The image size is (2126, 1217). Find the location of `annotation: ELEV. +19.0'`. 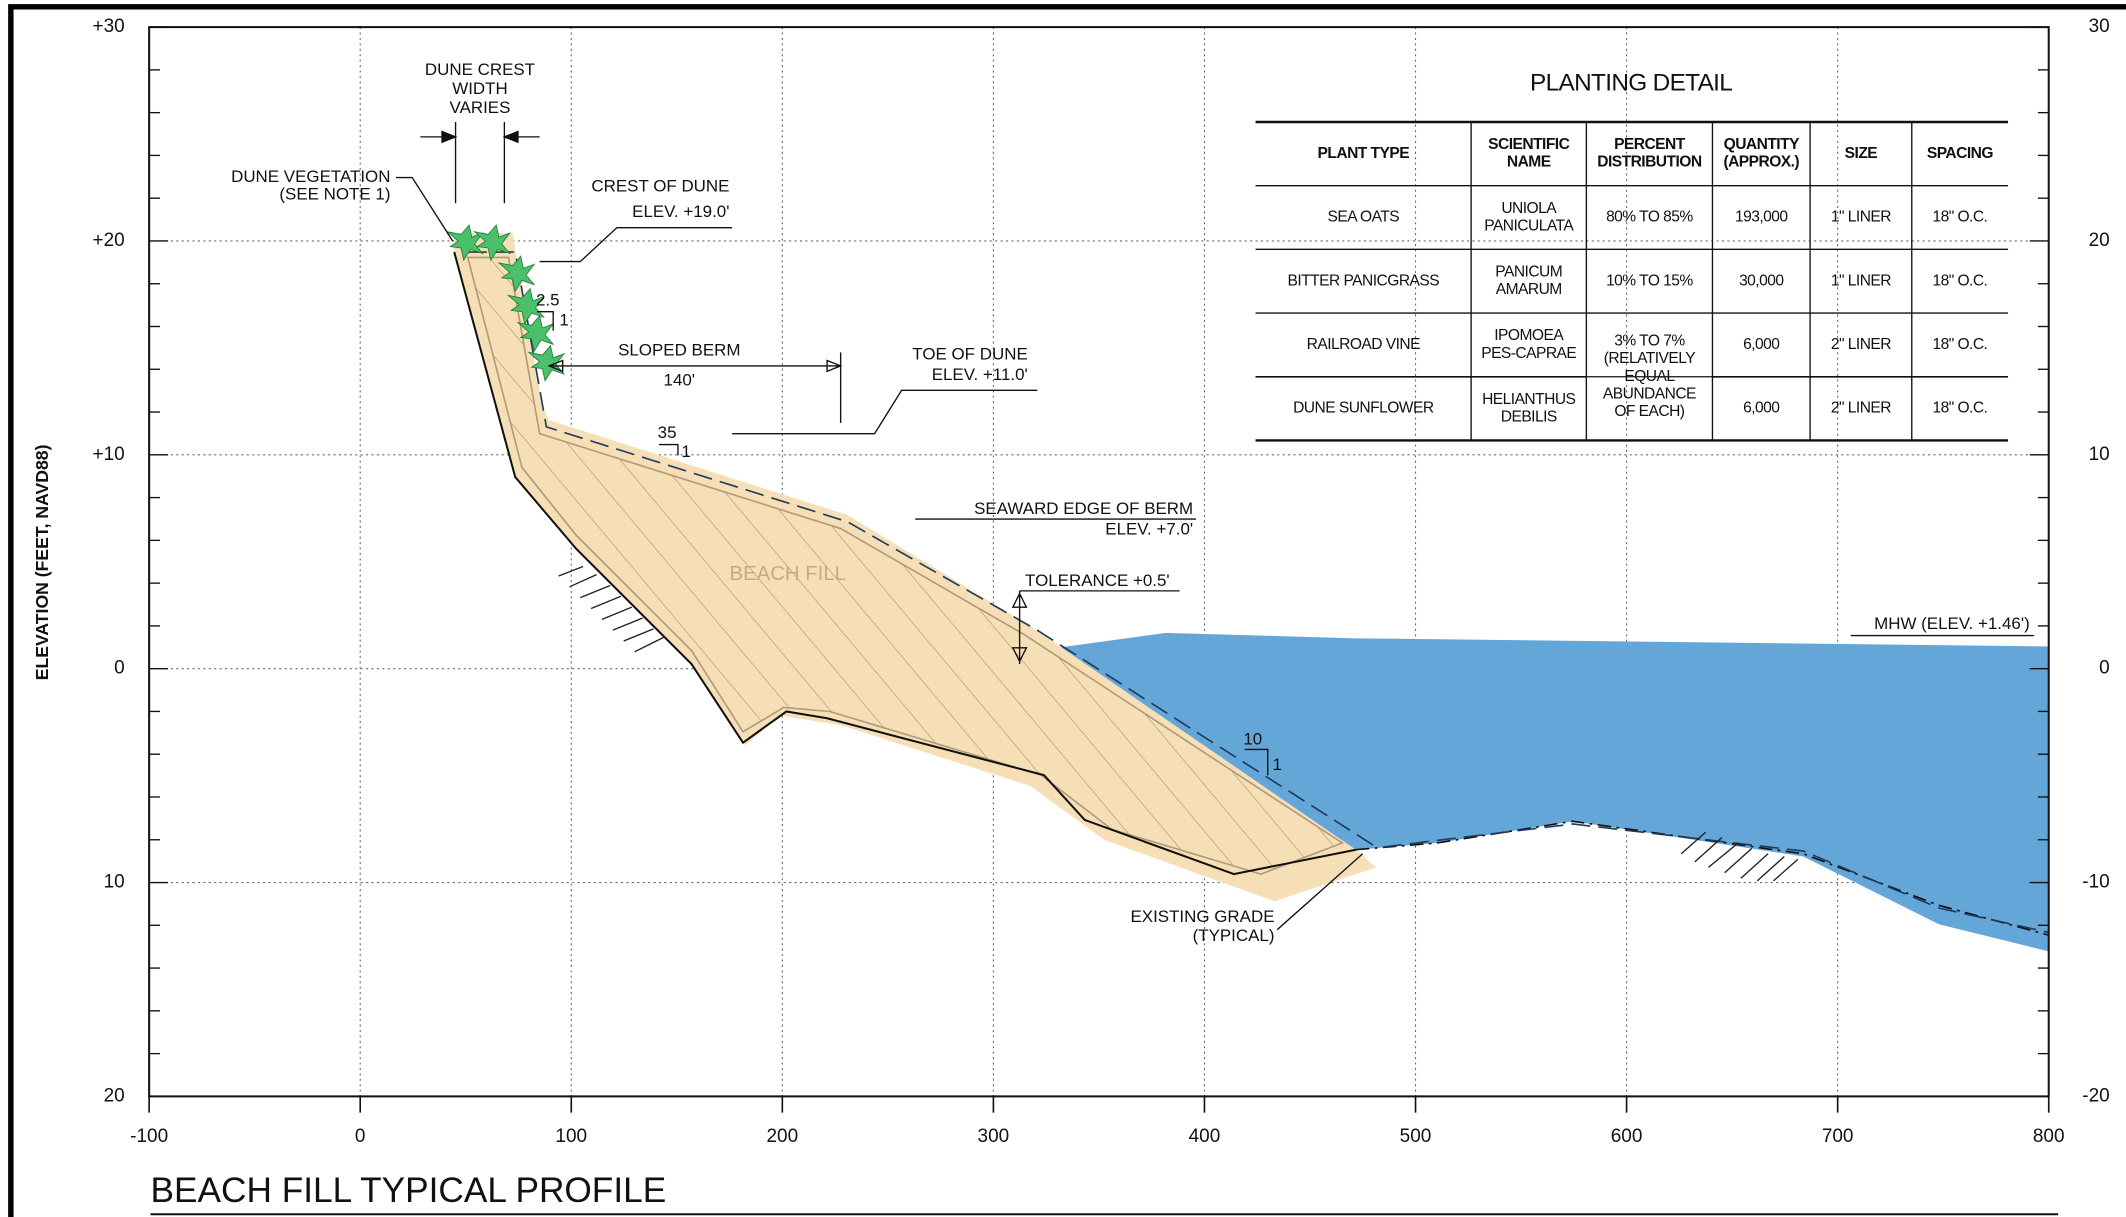

annotation: ELEV. +19.0' is located at coordinates (680, 211).